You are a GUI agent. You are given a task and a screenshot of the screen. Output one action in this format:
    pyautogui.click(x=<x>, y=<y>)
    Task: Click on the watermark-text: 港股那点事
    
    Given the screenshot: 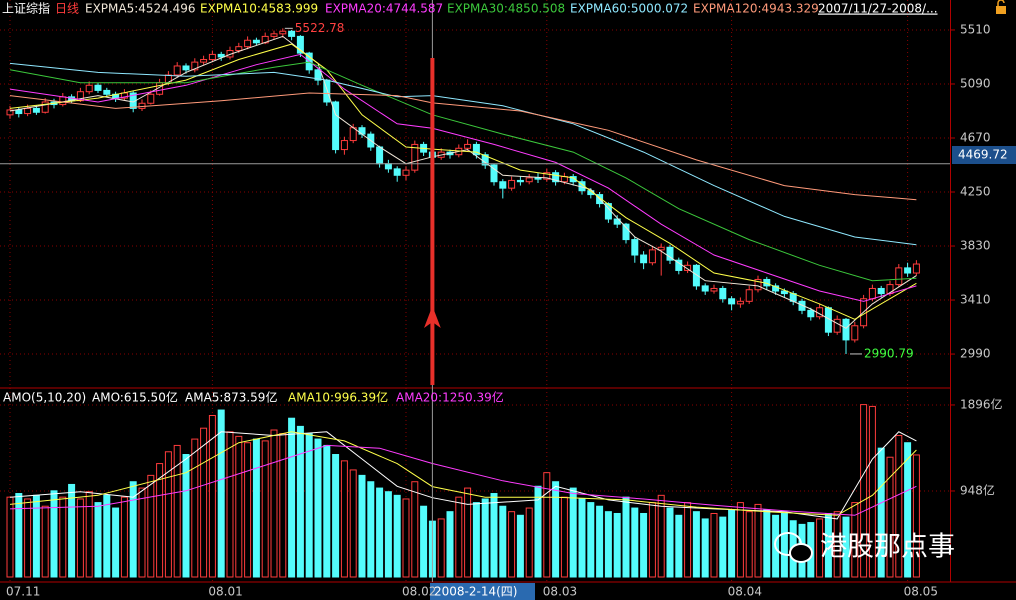 What is the action you would take?
    pyautogui.click(x=887, y=547)
    